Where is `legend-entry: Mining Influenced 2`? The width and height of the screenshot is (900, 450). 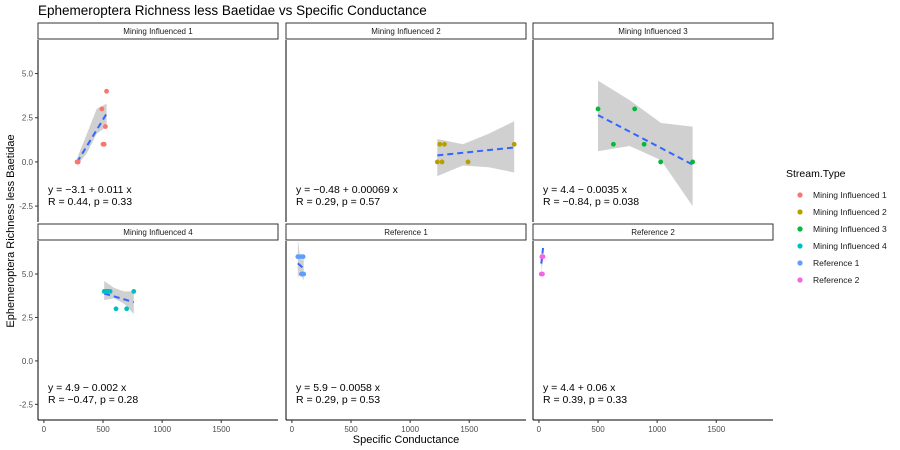
legend-entry: Mining Influenced 2 is located at coordinates (850, 212).